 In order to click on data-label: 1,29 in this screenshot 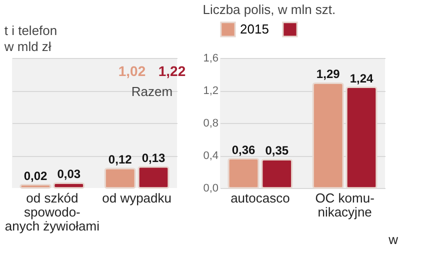, I will do `click(328, 74)`.